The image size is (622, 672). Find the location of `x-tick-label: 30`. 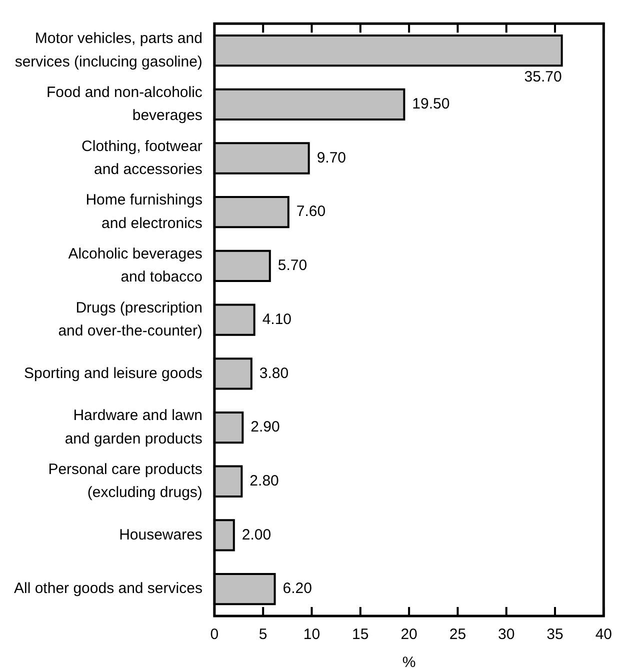

x-tick-label: 30 is located at coordinates (506, 635).